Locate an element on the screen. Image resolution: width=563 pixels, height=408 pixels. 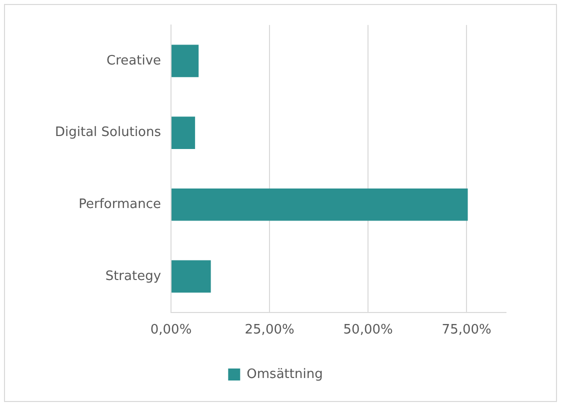
y-tick-label: Digital Solutions is located at coordinates (108, 132).